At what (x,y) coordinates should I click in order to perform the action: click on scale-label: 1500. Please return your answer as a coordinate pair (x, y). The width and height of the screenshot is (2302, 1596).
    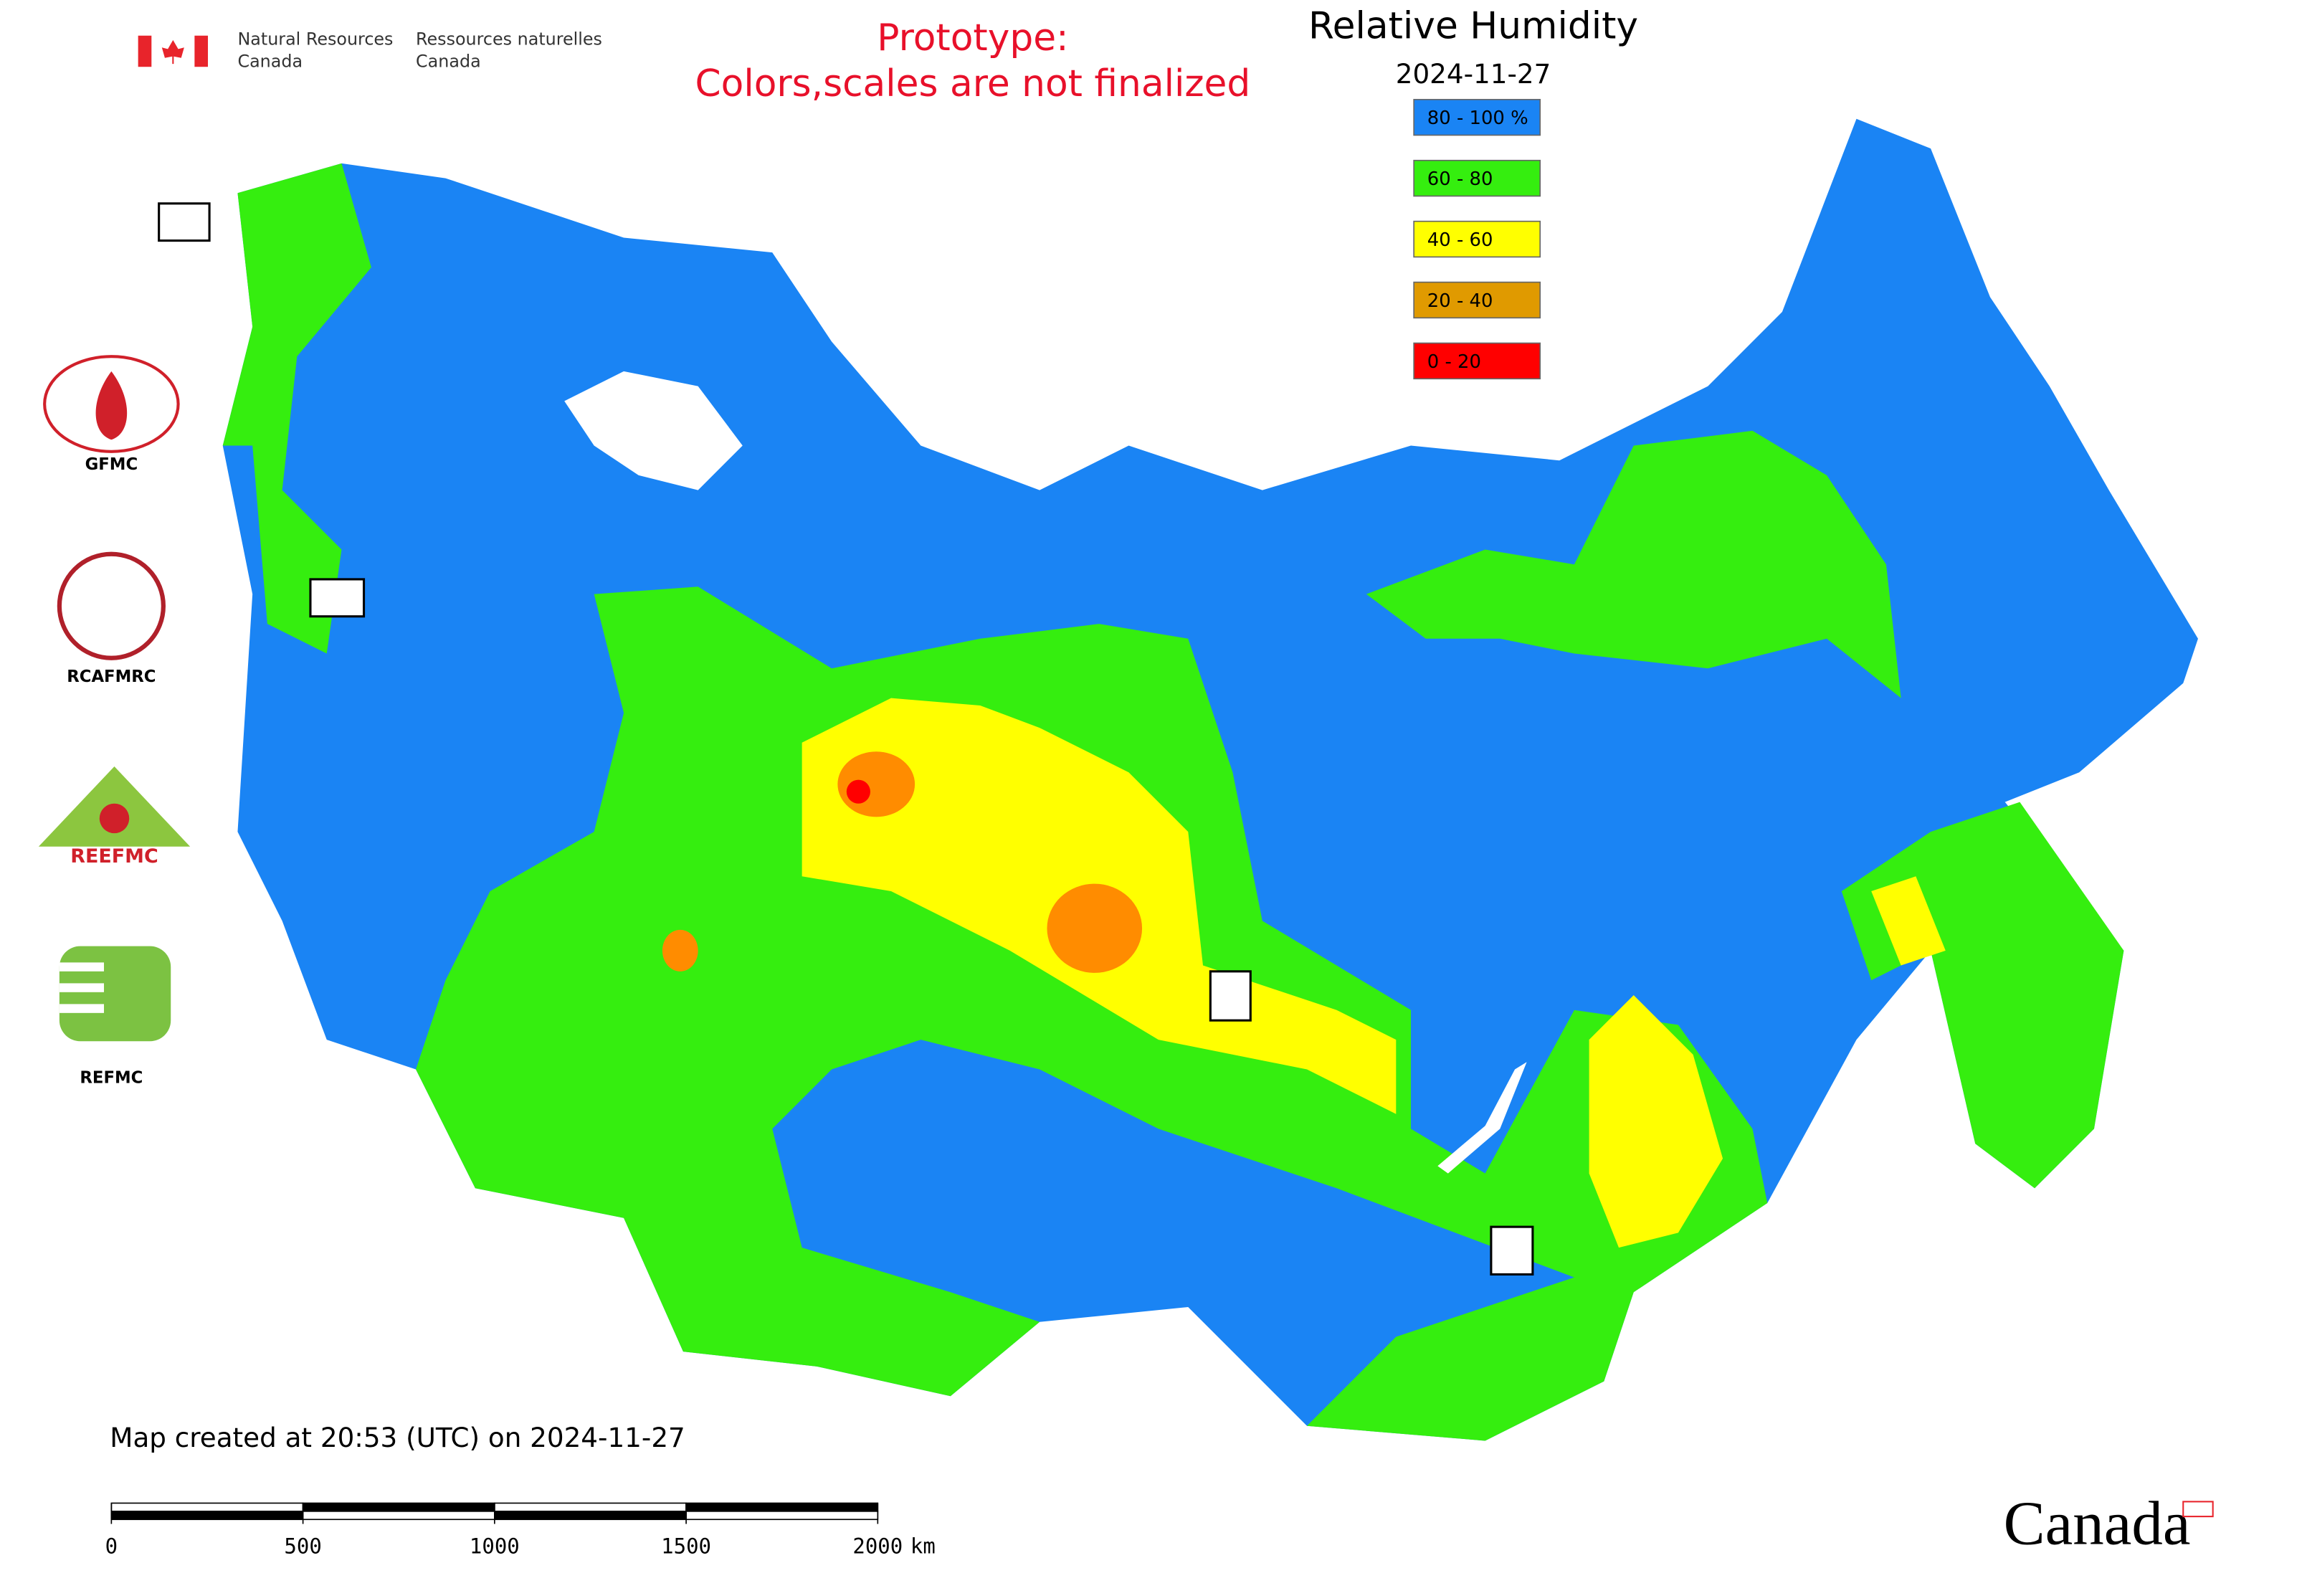
    Looking at the image, I should click on (686, 1546).